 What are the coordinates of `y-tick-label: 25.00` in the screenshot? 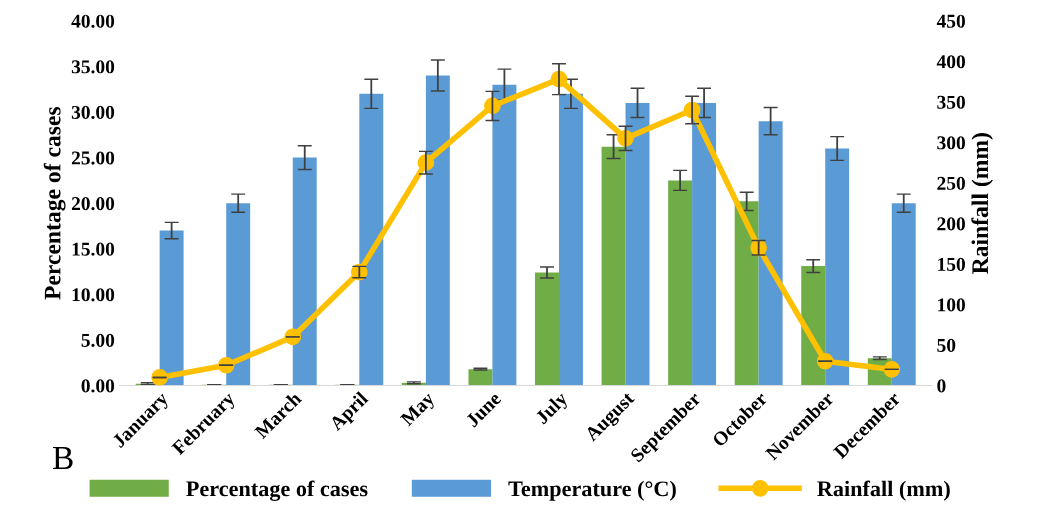 It's located at (93, 158).